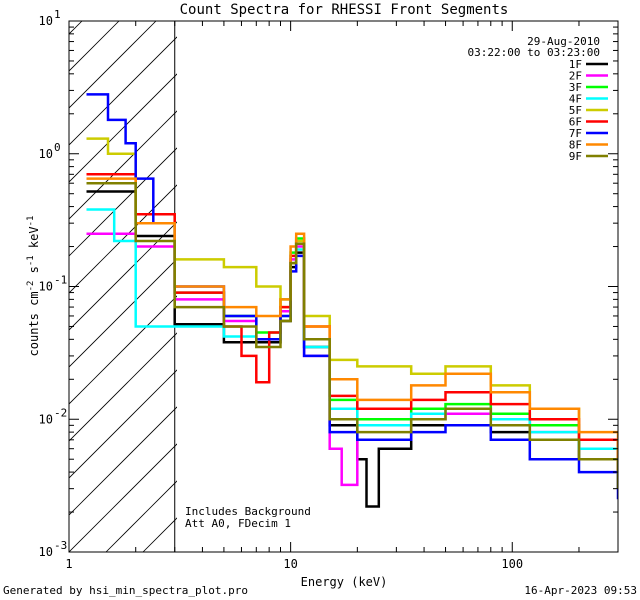 The height and width of the screenshot is (600, 640). What do you see at coordinates (575, 87) in the screenshot?
I see `legend-label-3F: 3F` at bounding box center [575, 87].